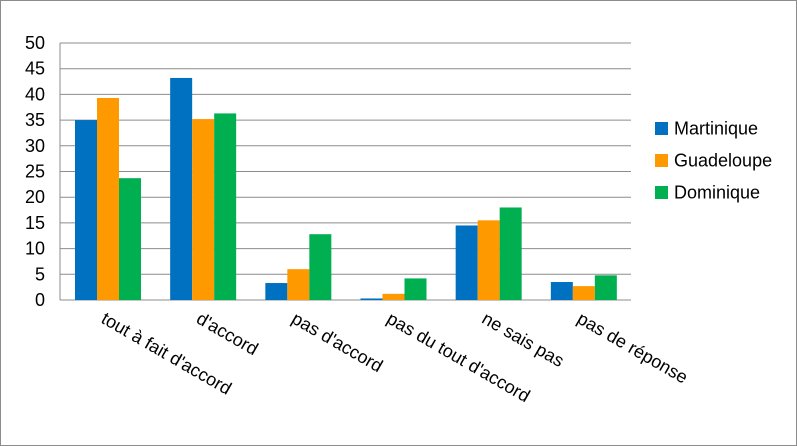 This screenshot has height=446, width=797. Describe the element at coordinates (35, 69) in the screenshot. I see `y-tick-label: 45` at that location.